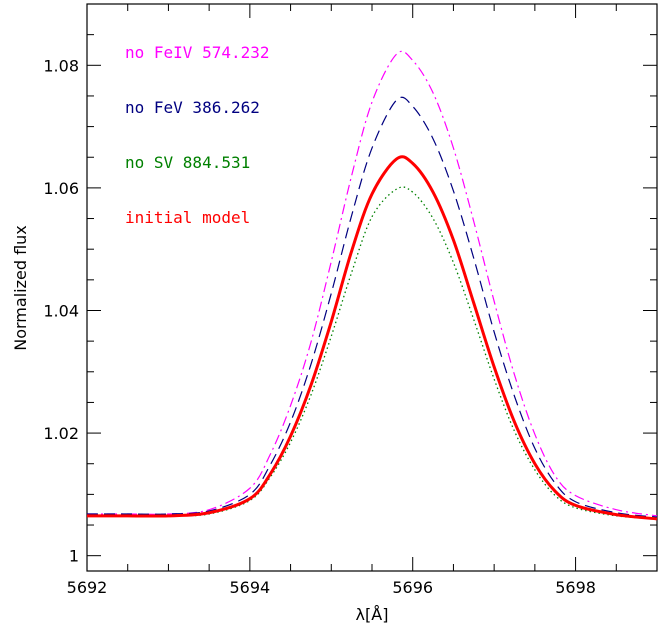 This screenshot has width=672, height=631. I want to click on legend-entry: no SV 884.531, so click(187, 162).